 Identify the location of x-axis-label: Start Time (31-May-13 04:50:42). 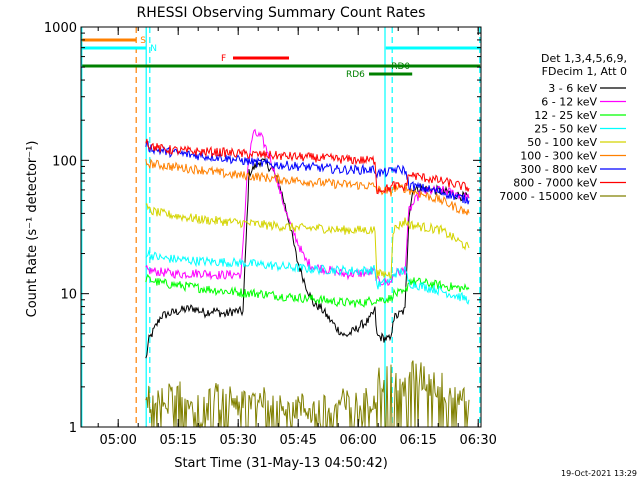
(281, 463).